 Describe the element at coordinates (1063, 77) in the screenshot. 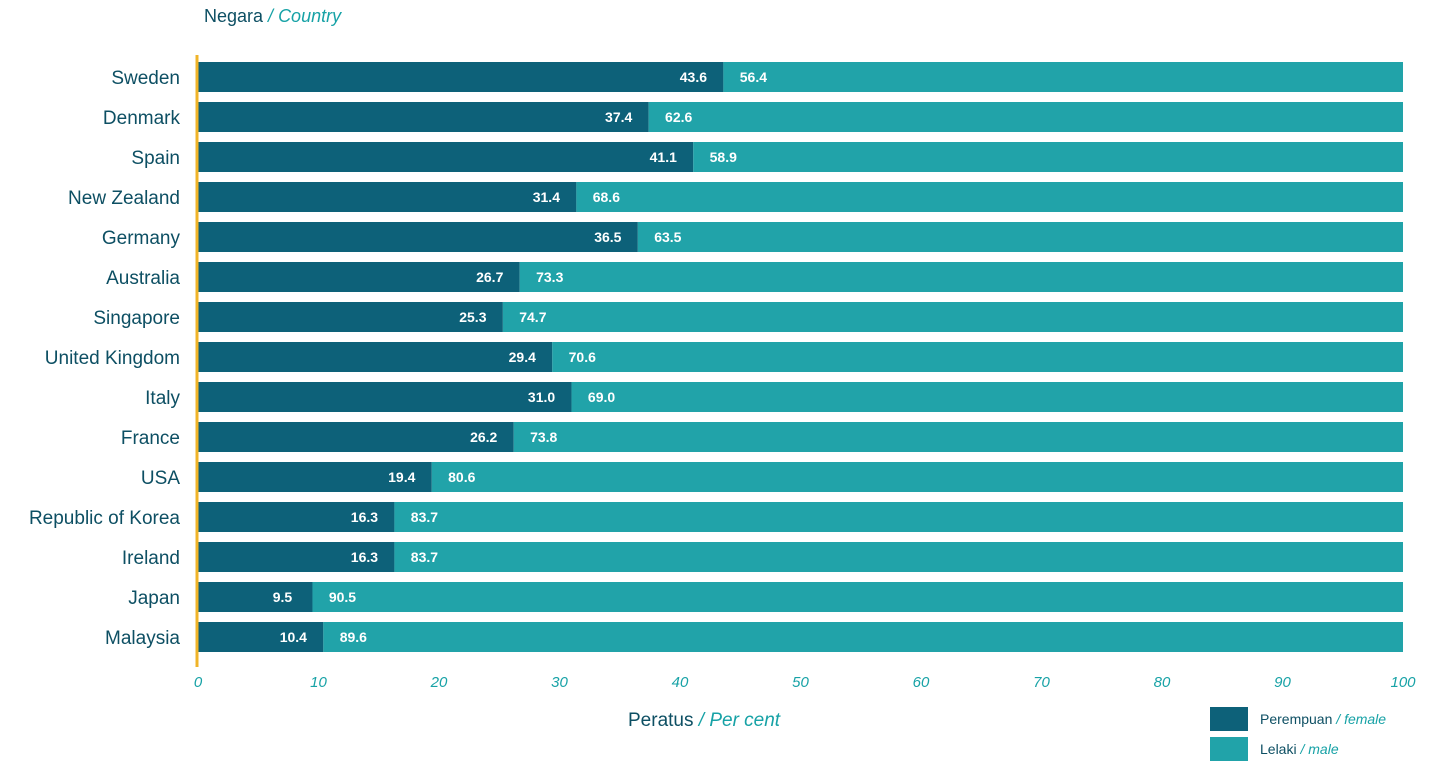

I see `bar-male-sweden` at that location.